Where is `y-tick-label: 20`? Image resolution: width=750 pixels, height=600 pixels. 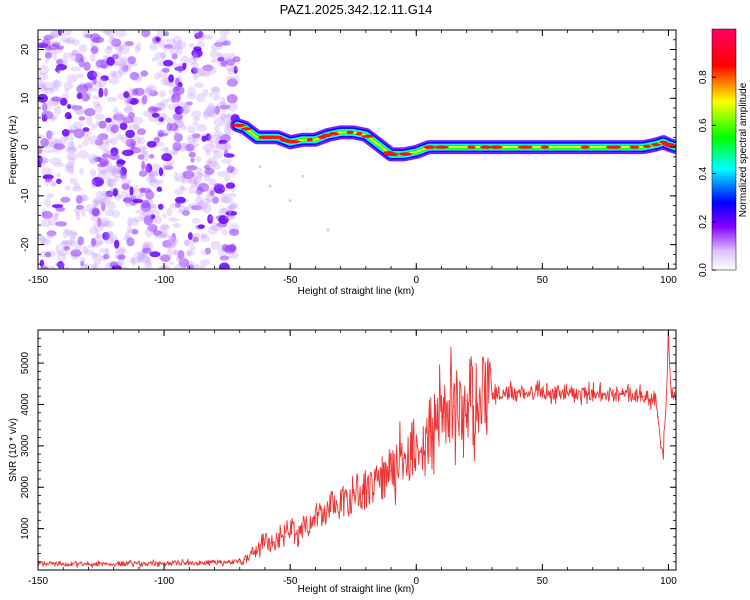 y-tick-label: 20 is located at coordinates (25, 50).